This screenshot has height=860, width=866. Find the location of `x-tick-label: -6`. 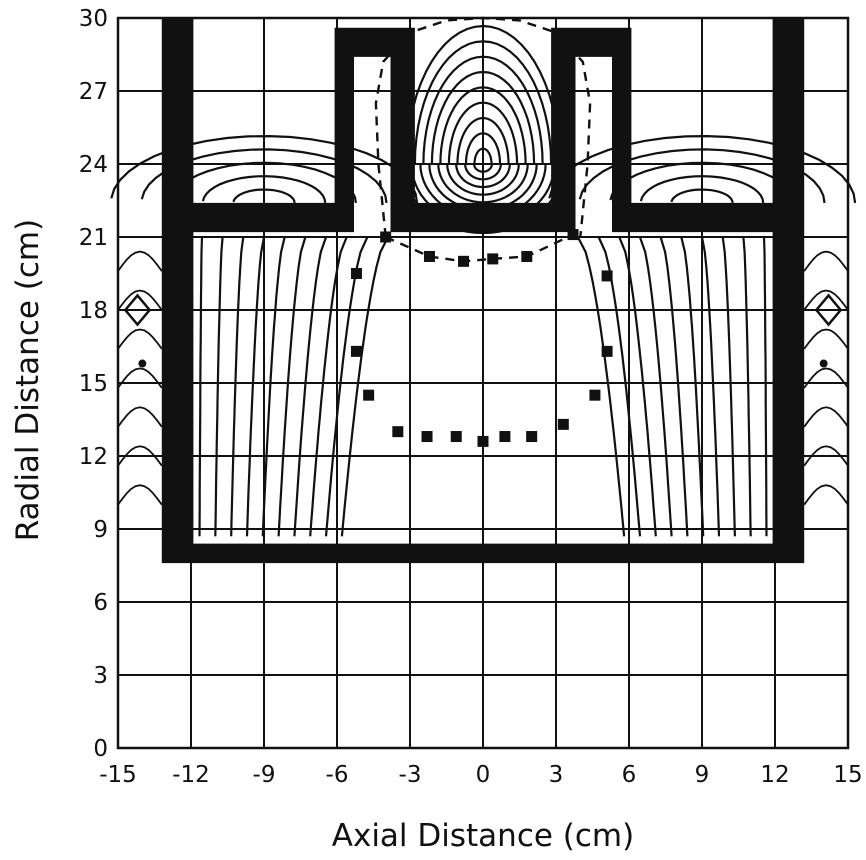

x-tick-label: -6 is located at coordinates (337, 775).